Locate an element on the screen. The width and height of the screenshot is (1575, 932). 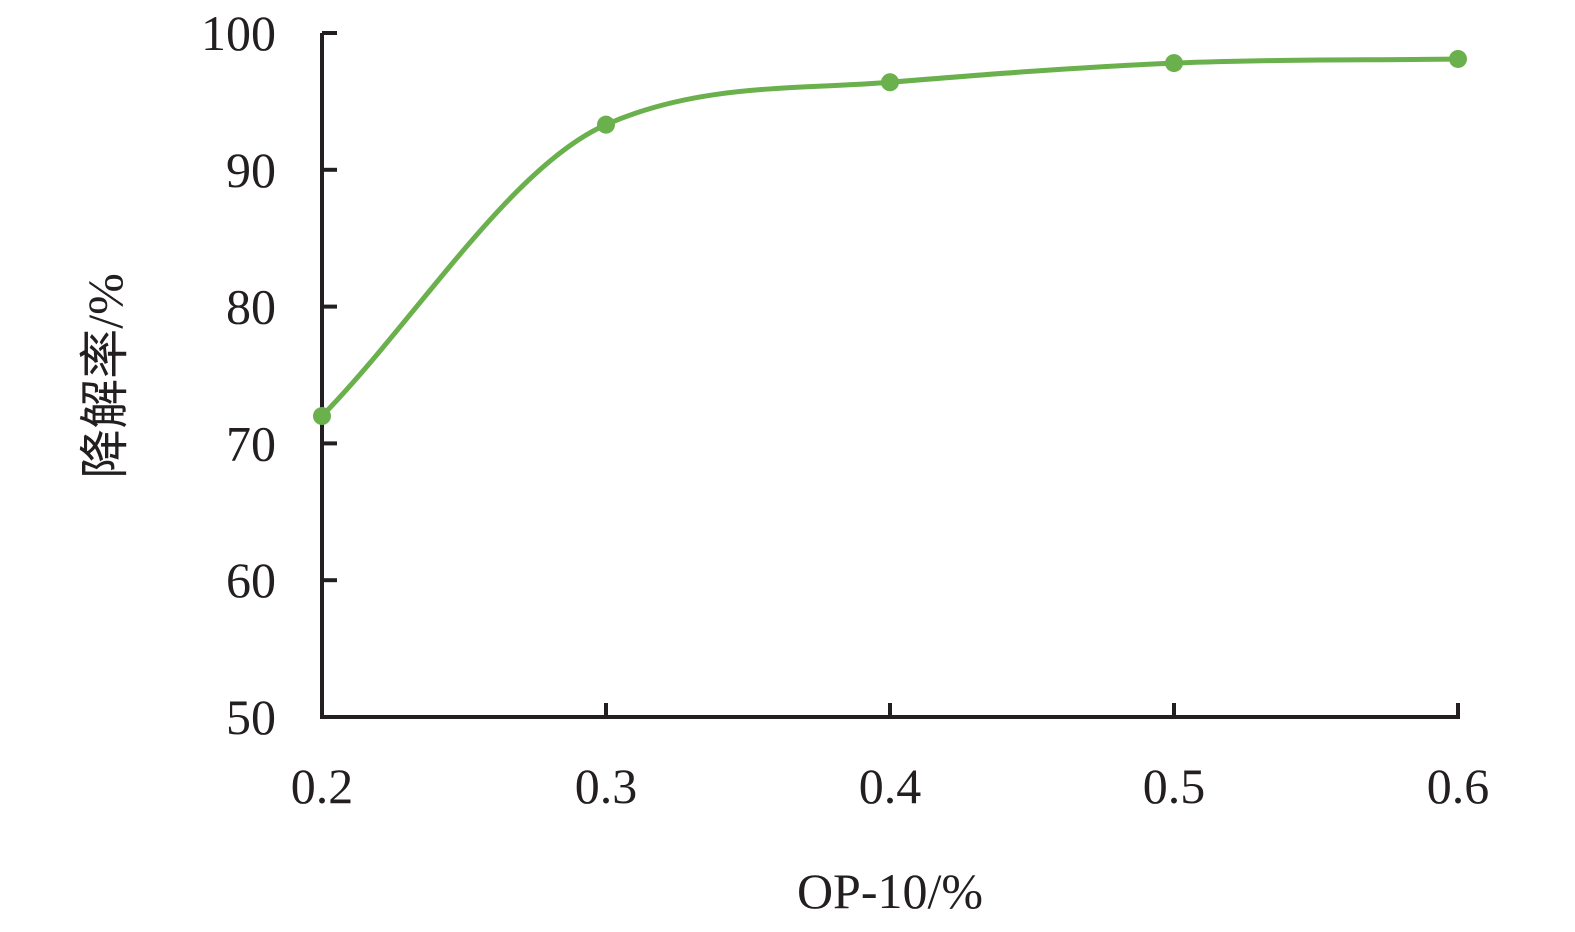
x-tick-label: 0.3 is located at coordinates (606, 786).